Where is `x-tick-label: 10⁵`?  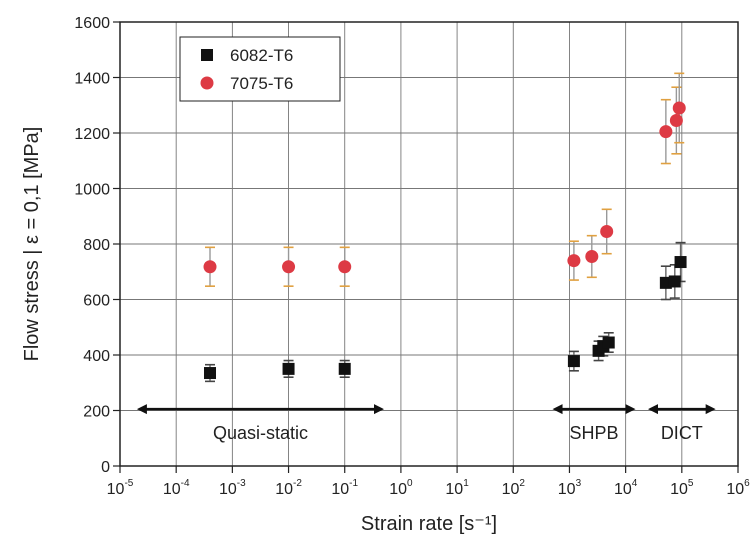 x-tick-label: 10⁵ is located at coordinates (682, 488).